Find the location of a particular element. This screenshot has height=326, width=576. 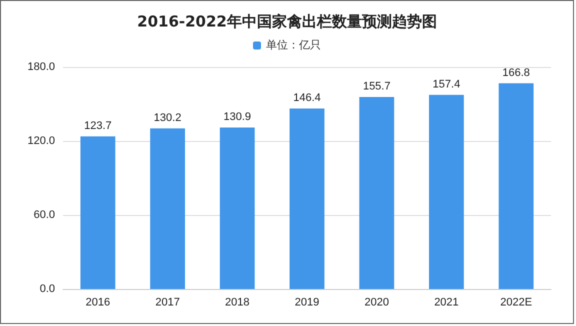

data-label: 166.8 is located at coordinates (516, 72).